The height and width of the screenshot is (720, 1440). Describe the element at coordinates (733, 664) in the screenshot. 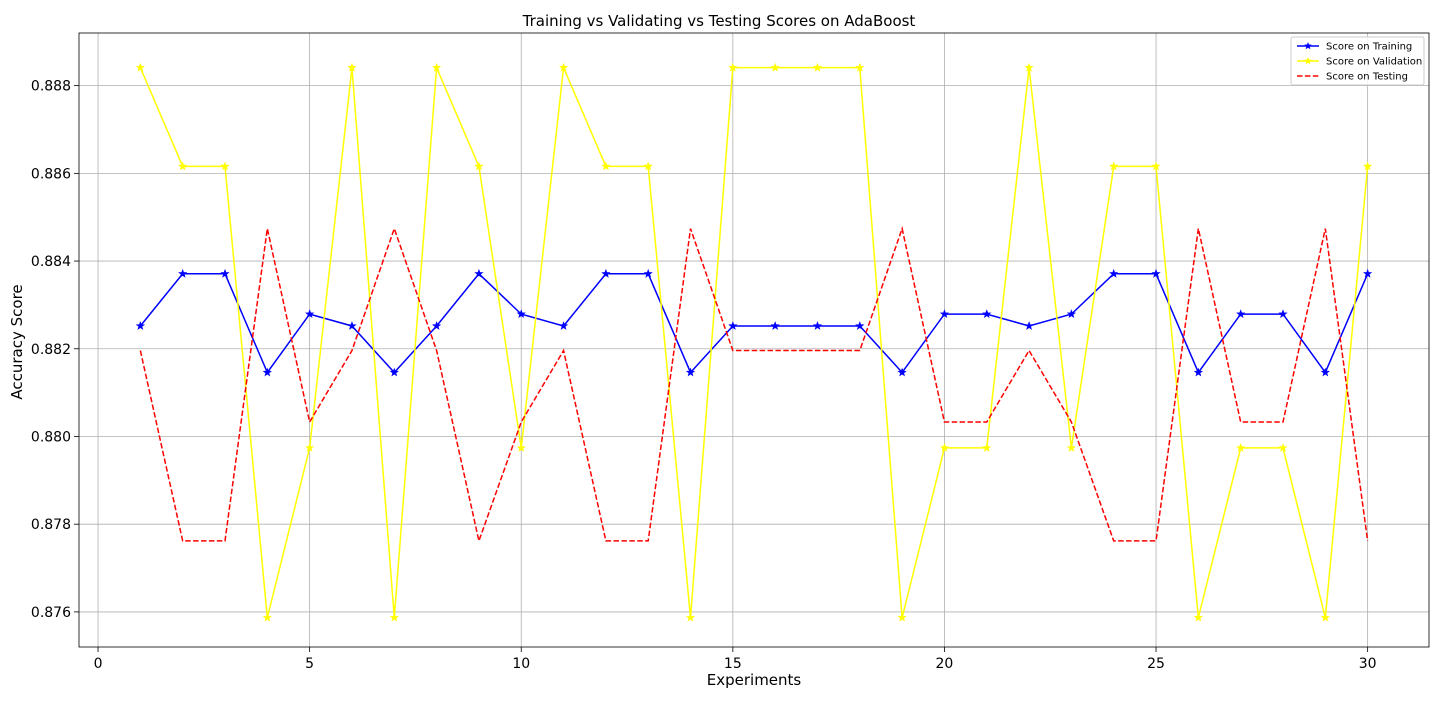

I see `x-tick-label: 15` at that location.